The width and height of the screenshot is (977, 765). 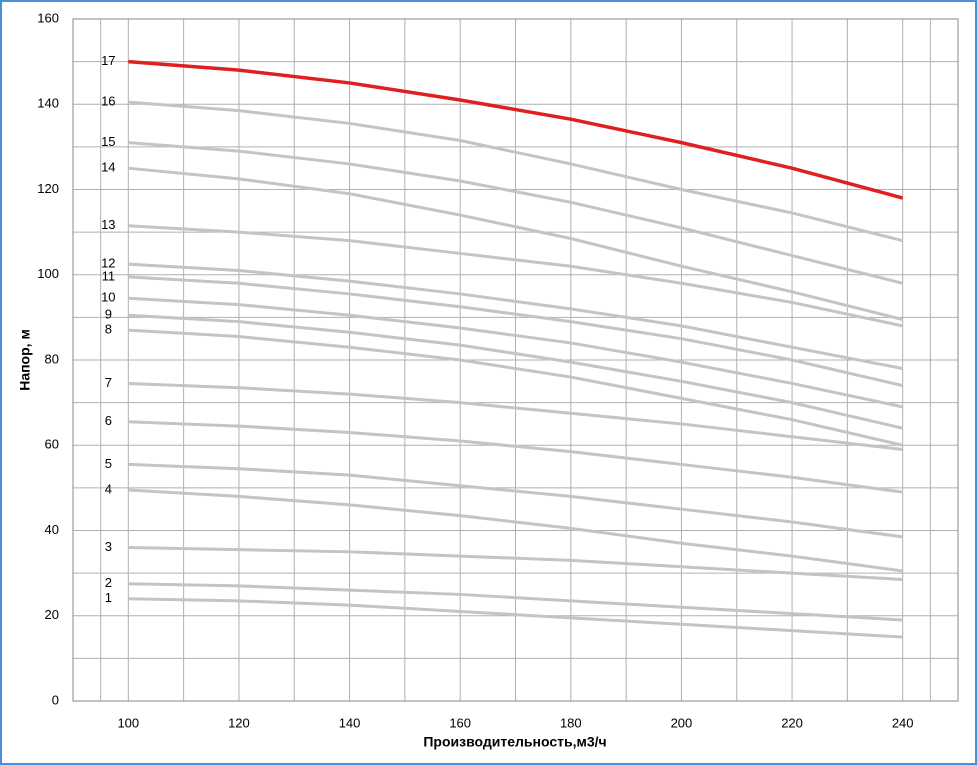 I want to click on y-axis-label: Напор, м, so click(x=25, y=360).